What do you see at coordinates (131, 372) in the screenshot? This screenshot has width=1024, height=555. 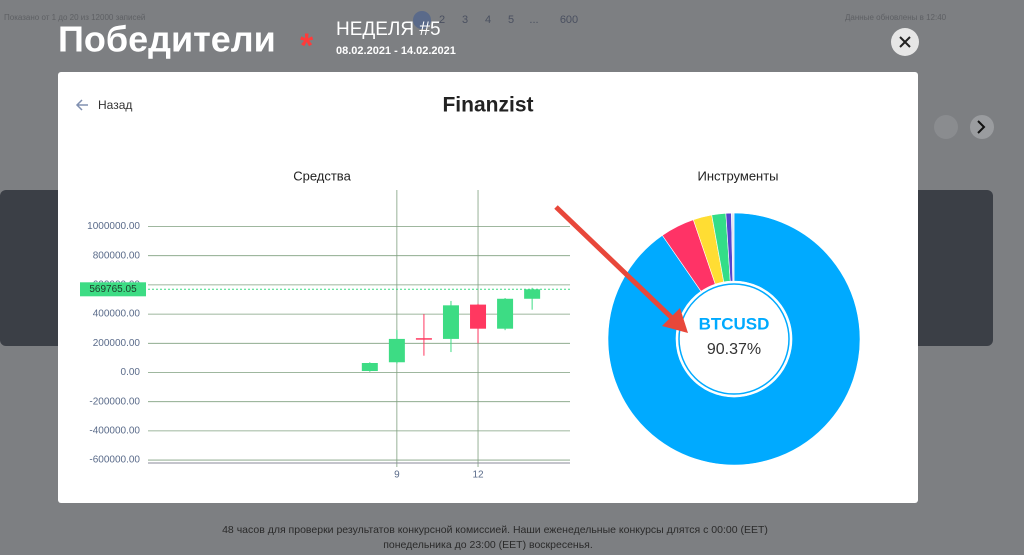 I see `y-tick-label: 0.00` at bounding box center [131, 372].